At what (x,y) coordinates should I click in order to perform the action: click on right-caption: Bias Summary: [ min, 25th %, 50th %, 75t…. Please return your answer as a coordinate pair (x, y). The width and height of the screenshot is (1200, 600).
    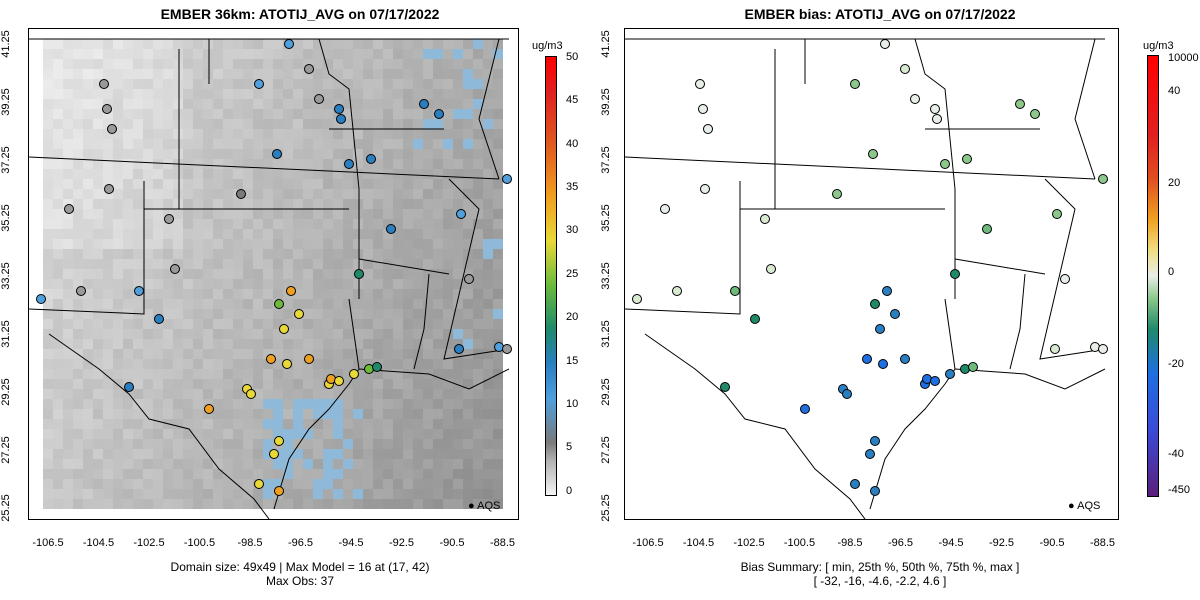
    Looking at the image, I should click on (880, 574).